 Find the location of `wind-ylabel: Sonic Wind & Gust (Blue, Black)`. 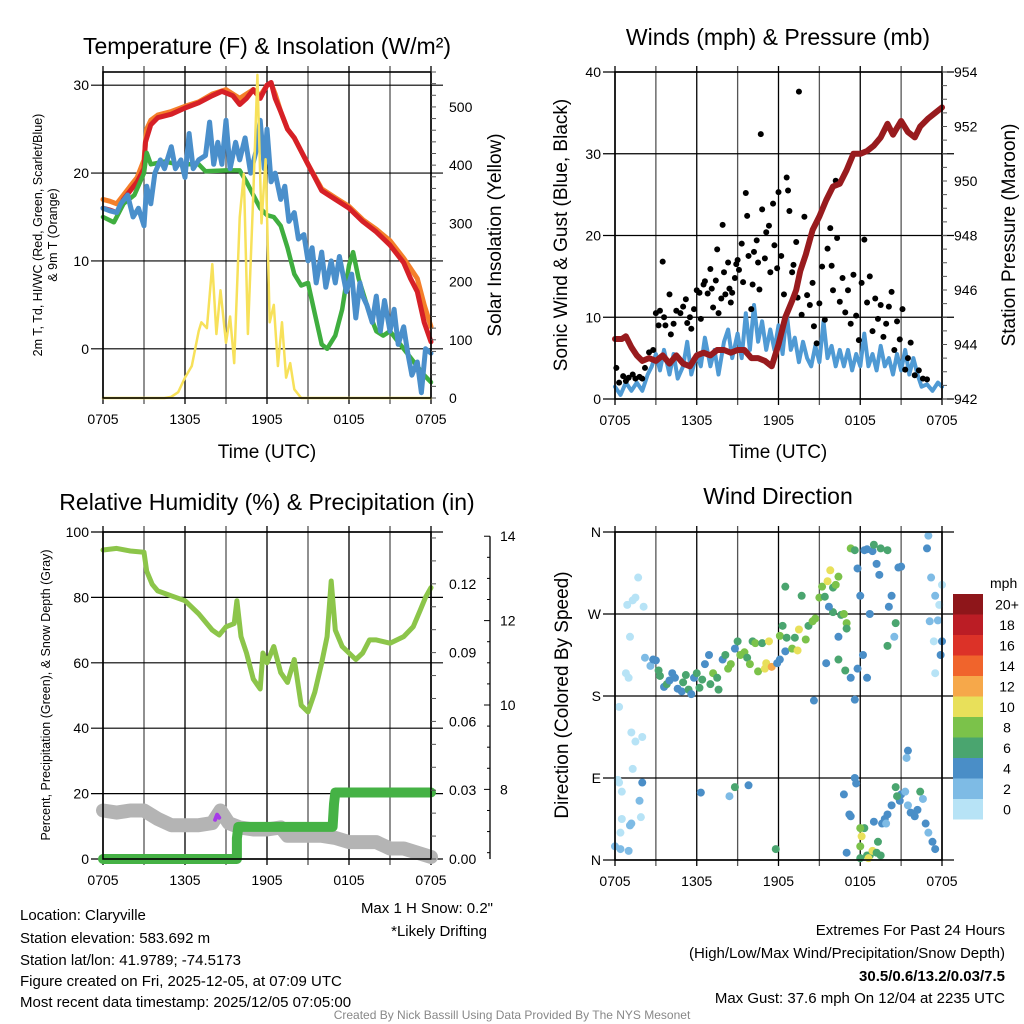

wind-ylabel: Sonic Wind & Gust (Blue, Black) is located at coordinates (561, 235).